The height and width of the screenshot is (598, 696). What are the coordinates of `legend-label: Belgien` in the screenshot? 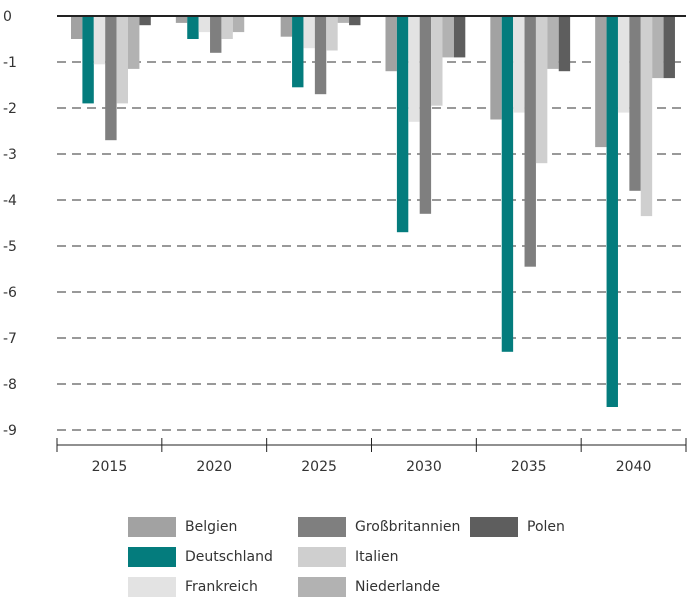 It's located at (211, 527).